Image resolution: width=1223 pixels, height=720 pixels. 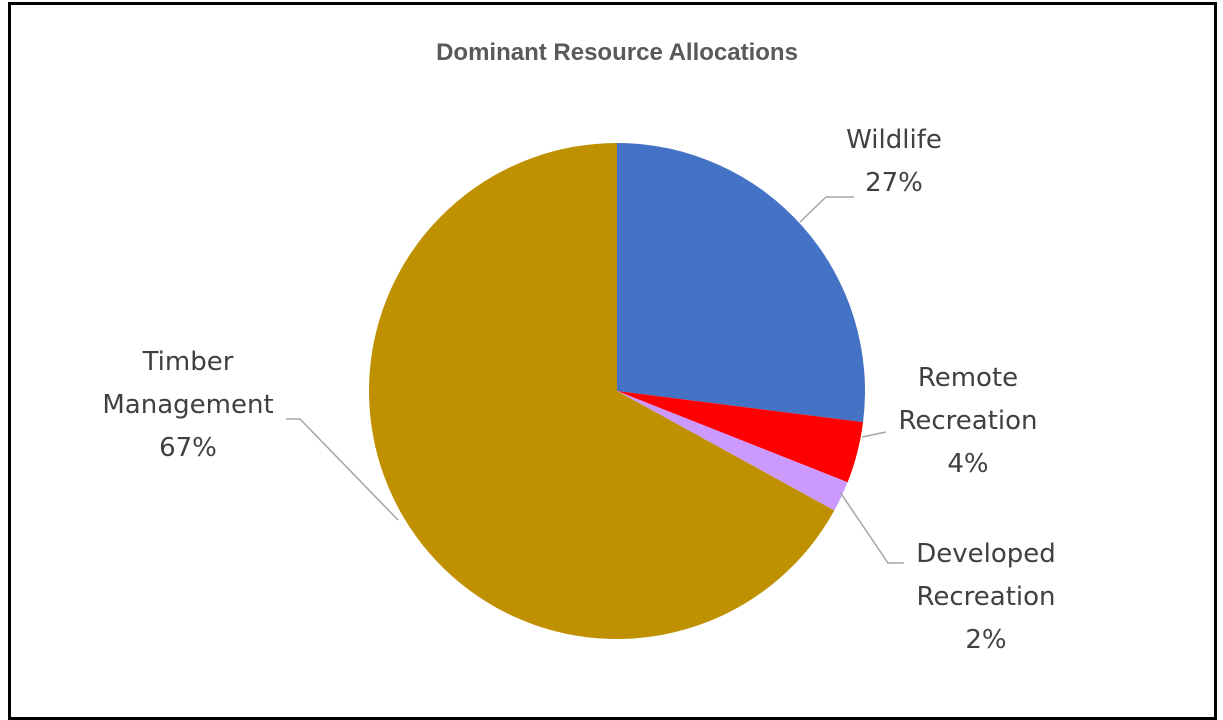 I want to click on pie-slice-wildlife, so click(x=741, y=283).